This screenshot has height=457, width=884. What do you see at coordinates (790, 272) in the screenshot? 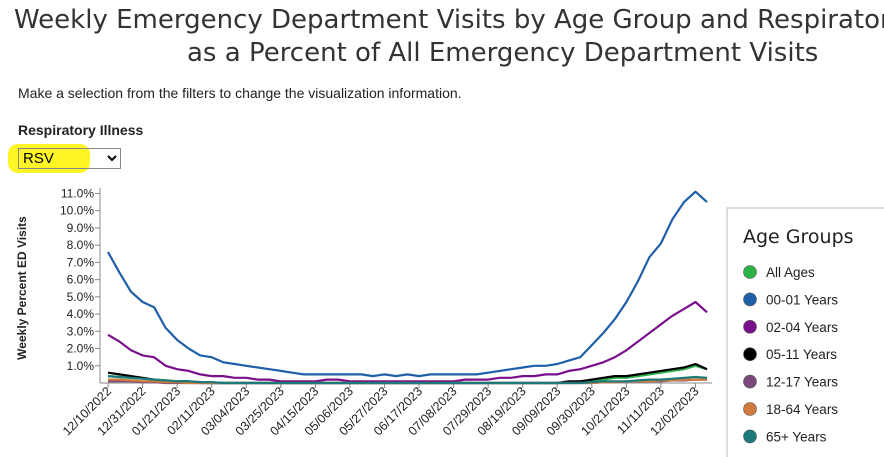
I see `legend-label: All Ages` at bounding box center [790, 272].